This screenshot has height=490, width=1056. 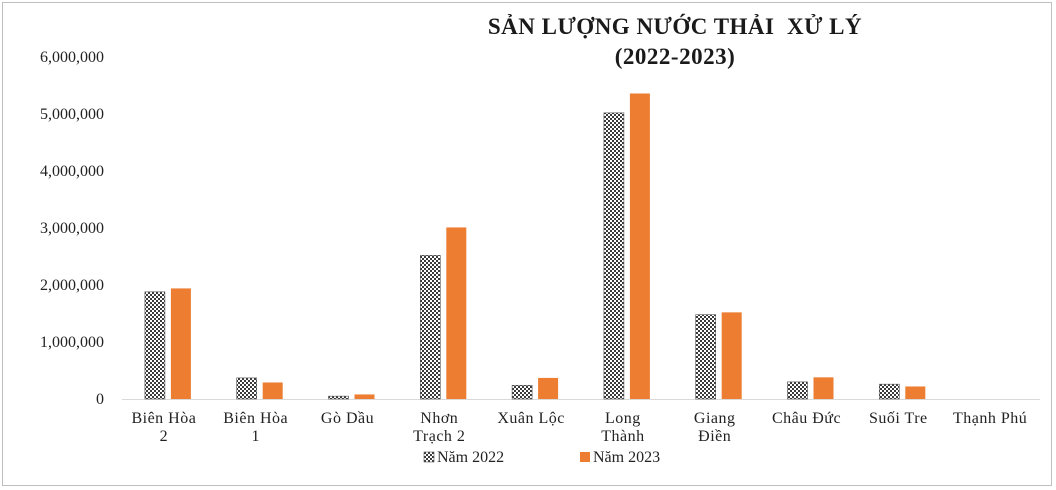 I want to click on legend-label-2022: Năm 2022, so click(x=470, y=457).